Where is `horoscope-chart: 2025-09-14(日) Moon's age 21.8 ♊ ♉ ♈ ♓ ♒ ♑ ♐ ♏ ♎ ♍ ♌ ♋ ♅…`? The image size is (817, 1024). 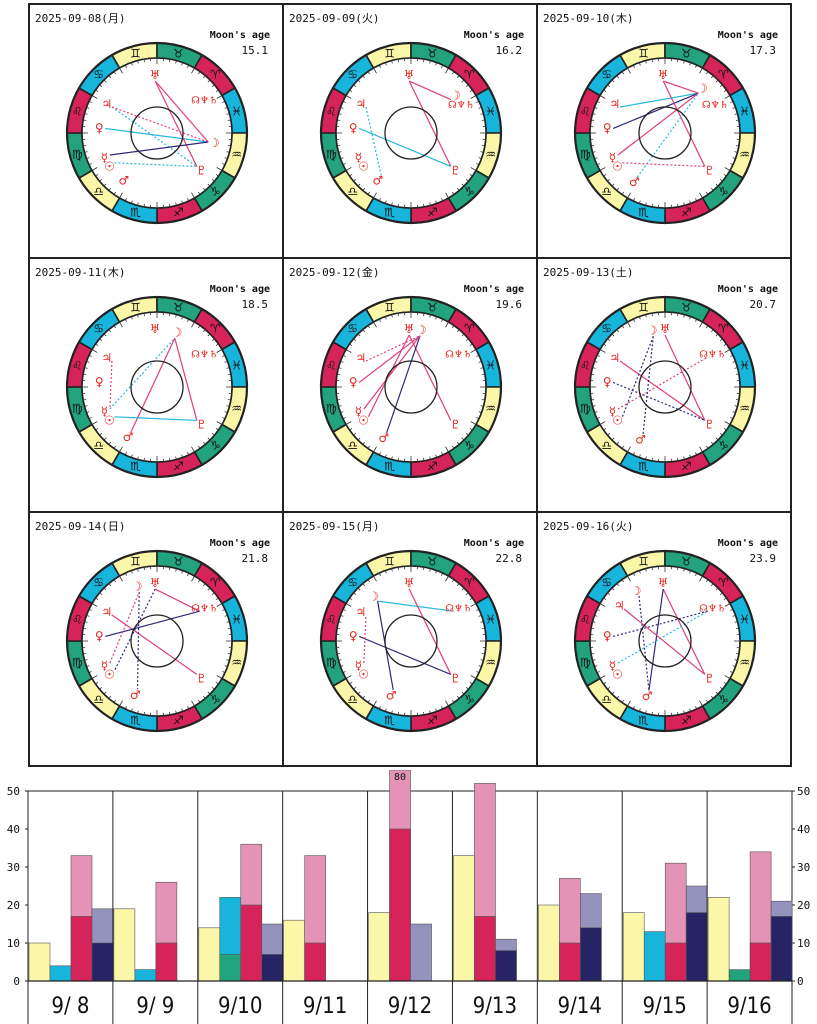 horoscope-chart: 2025-09-14(日) Moon's age 21.8 ♊ ♉ ♈ ♓ ♒ ♑ ♐ ♏ ♎ ♍ ♌ ♋ ♅… is located at coordinates (156, 639).